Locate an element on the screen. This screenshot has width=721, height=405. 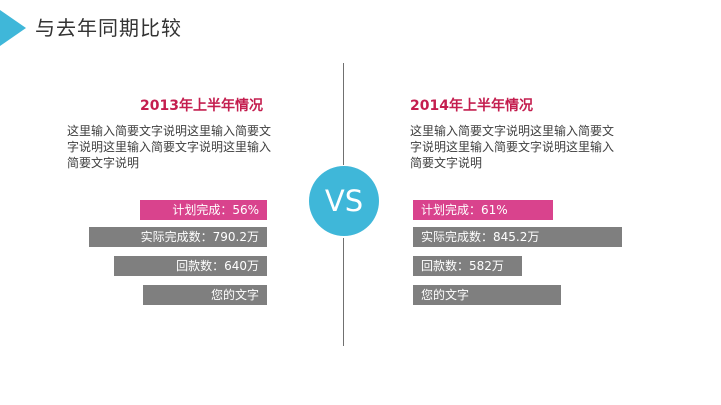
left-bar-actual: 实际完成数：790.2万 is located at coordinates (178, 237).